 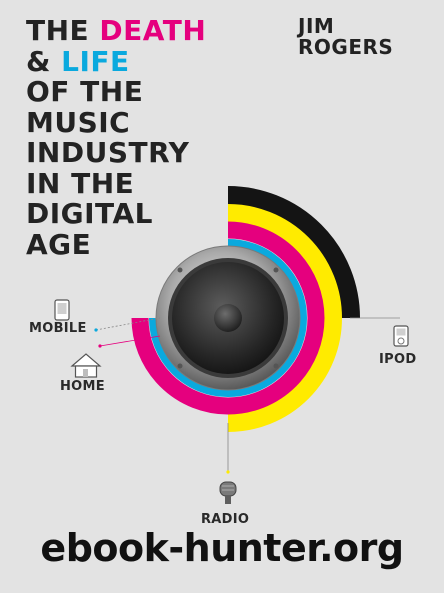 What do you see at coordinates (346, 47) in the screenshot?
I see `author-last-name: ROGERS` at bounding box center [346, 47].